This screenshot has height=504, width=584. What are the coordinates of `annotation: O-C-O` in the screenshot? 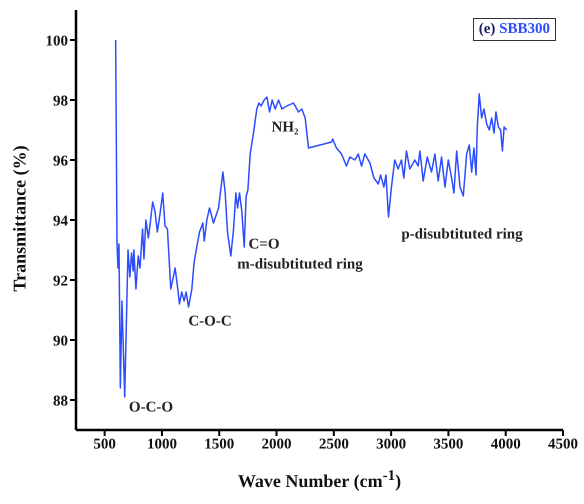 It's located at (151, 407).